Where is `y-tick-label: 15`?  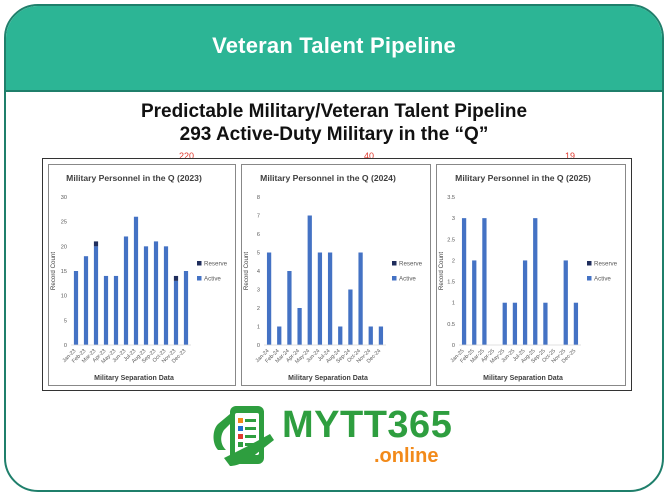 y-tick-label: 15 is located at coordinates (64, 272).